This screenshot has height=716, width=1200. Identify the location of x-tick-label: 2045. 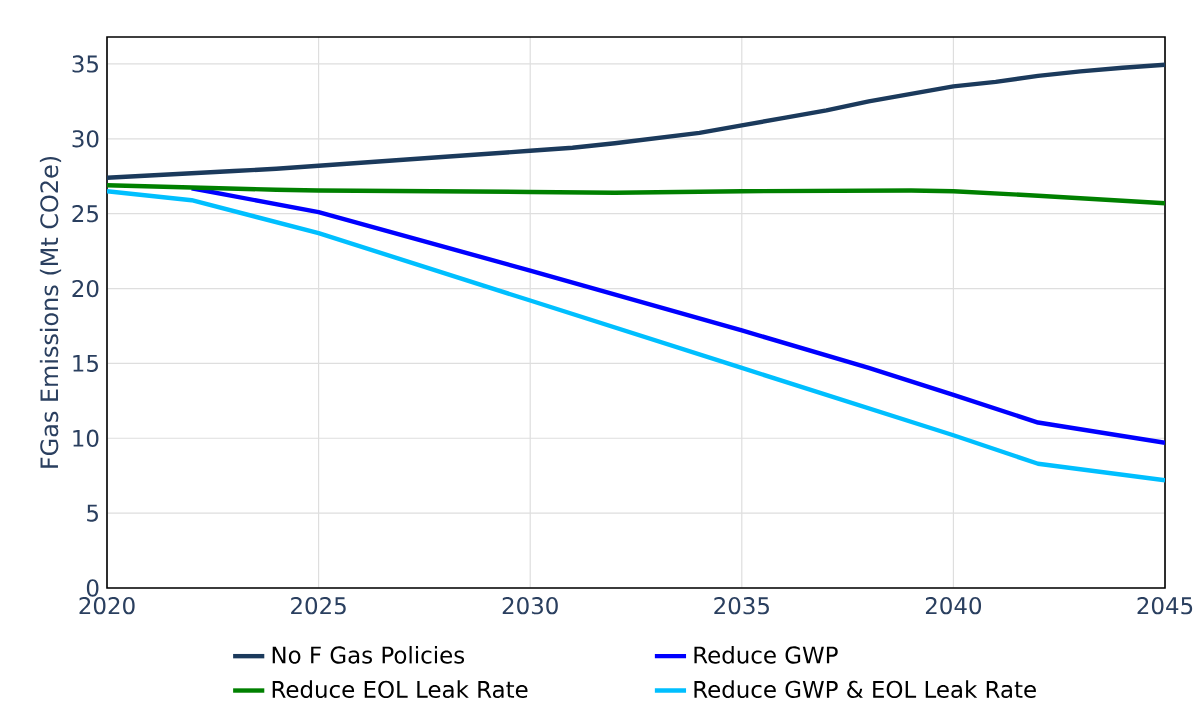
(1165, 606).